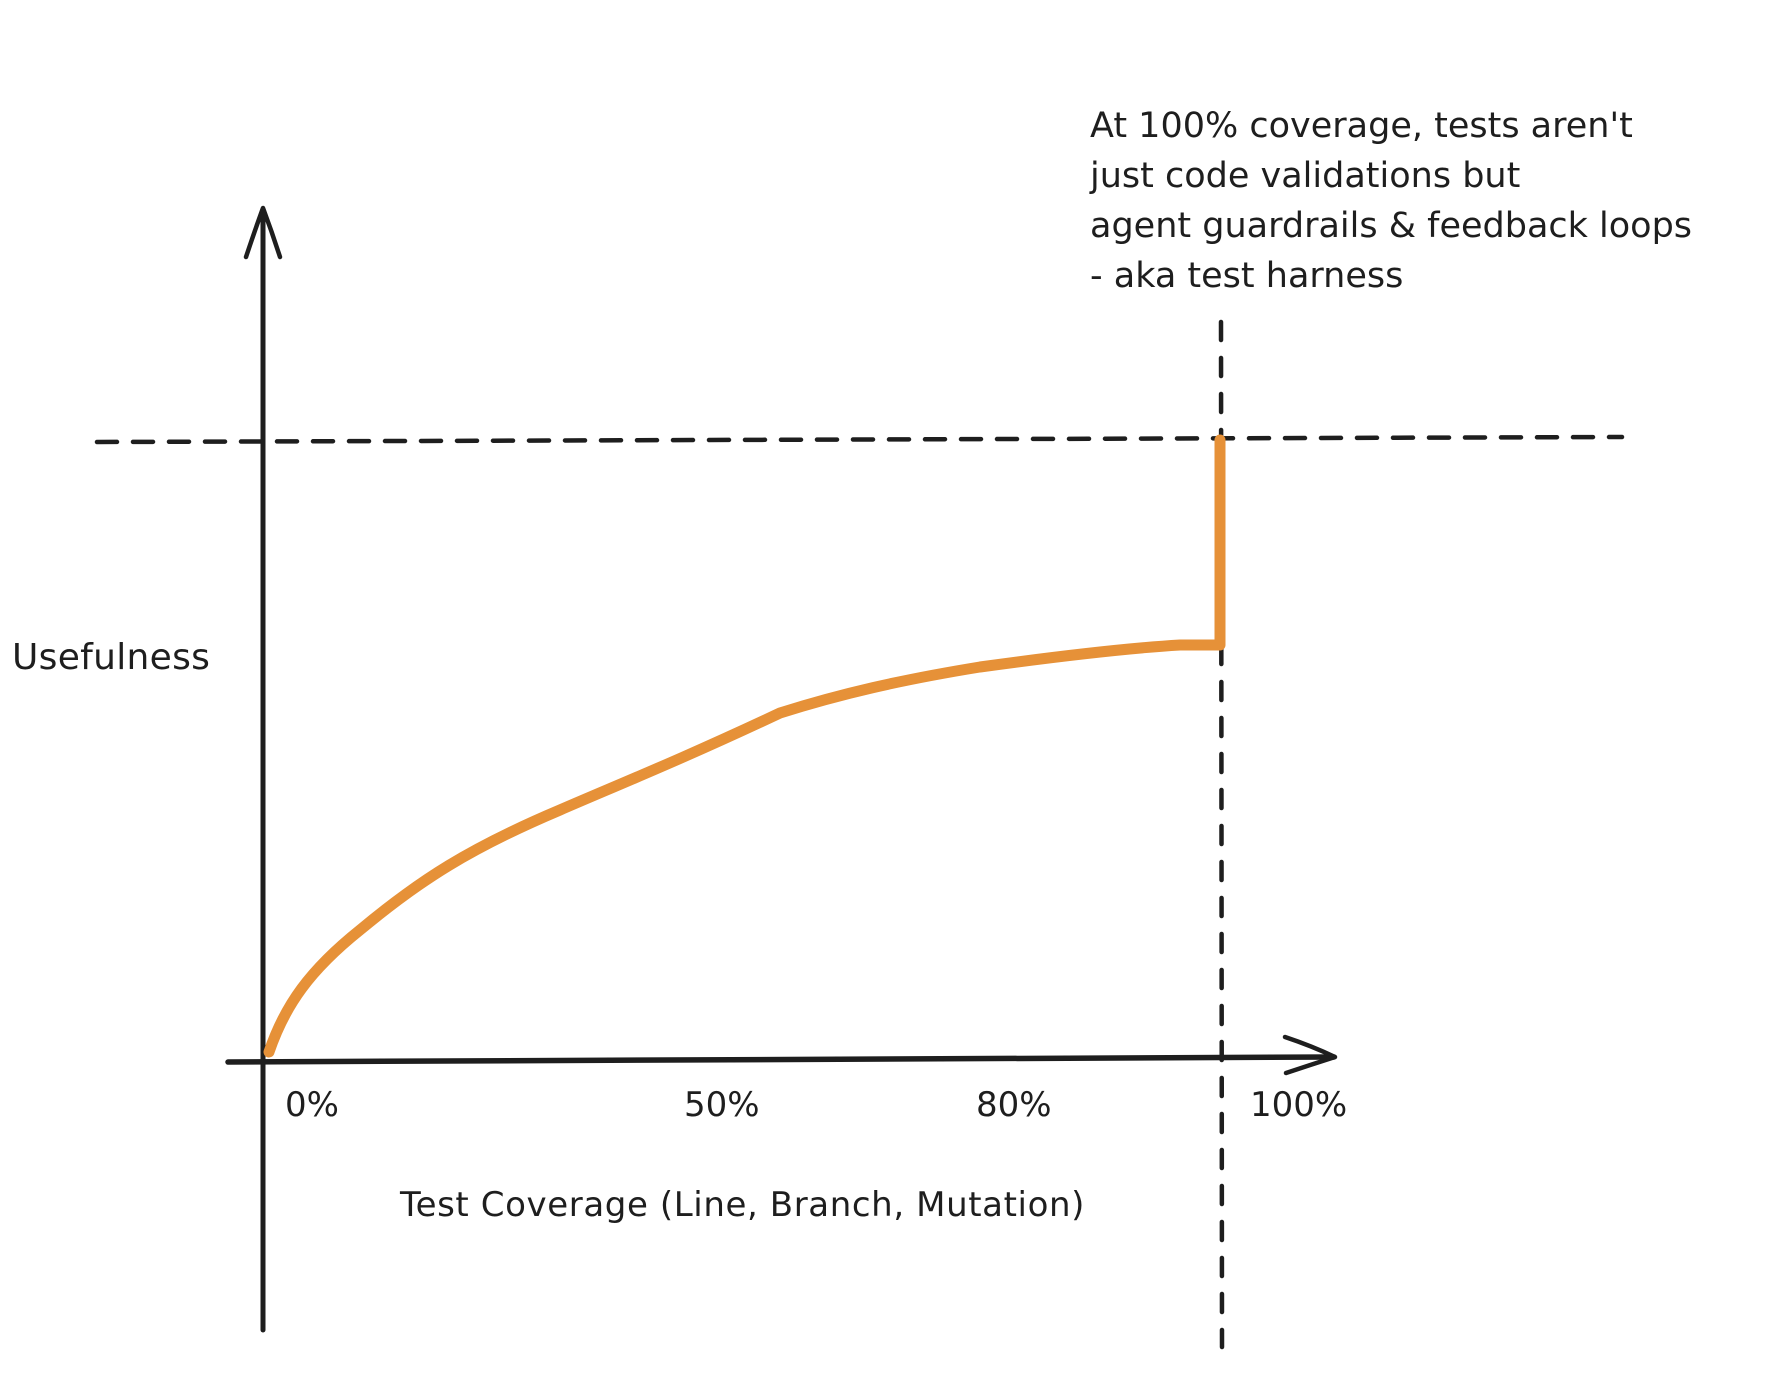  What do you see at coordinates (312, 1105) in the screenshot?
I see `x-tick-0: 0%` at bounding box center [312, 1105].